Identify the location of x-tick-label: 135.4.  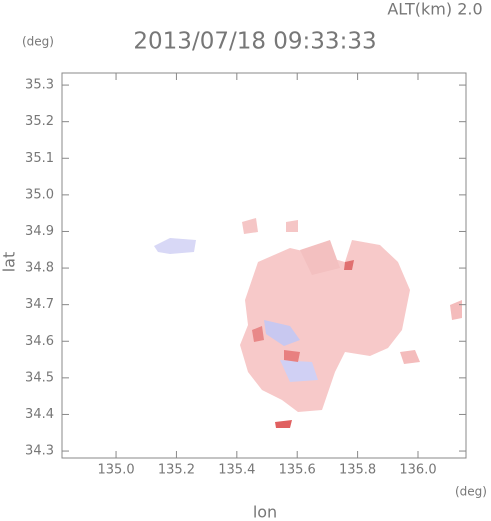
(236, 470).